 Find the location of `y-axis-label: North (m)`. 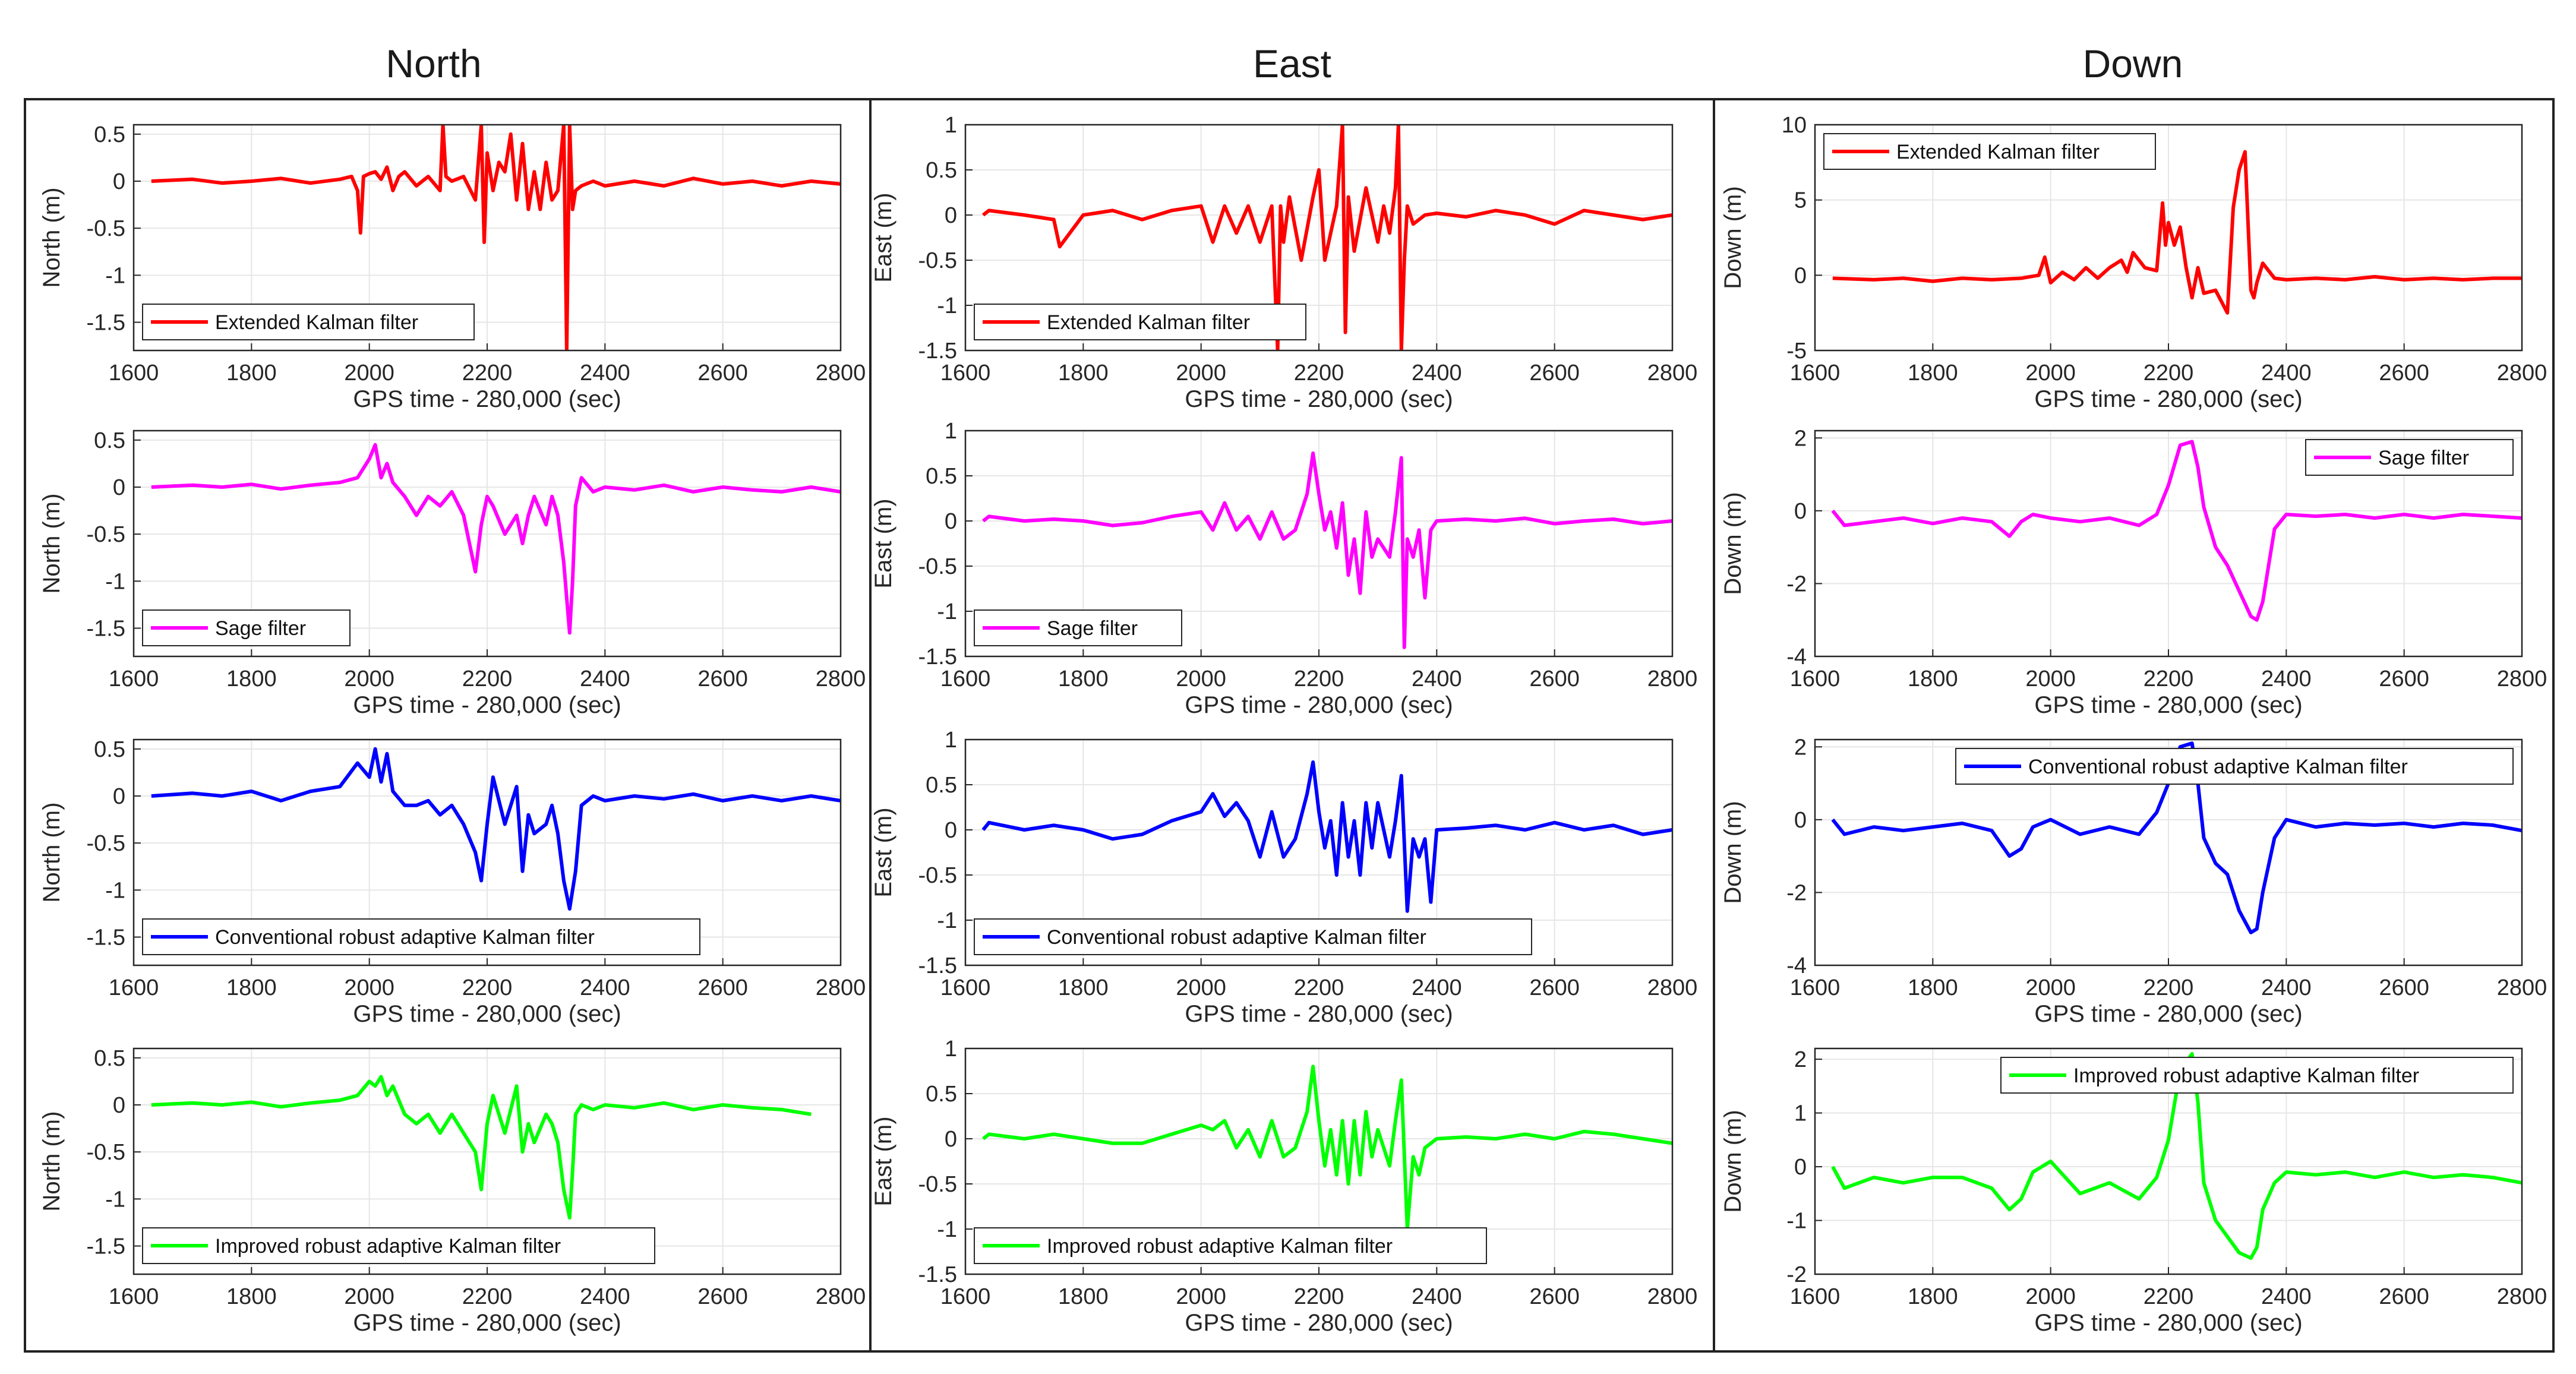

y-axis-label: North (m) is located at coordinates (52, 544).